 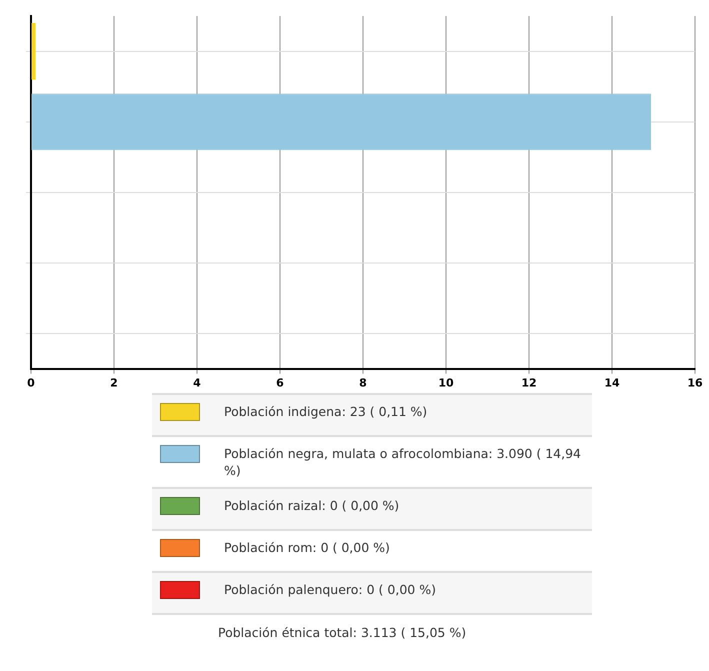 What do you see at coordinates (326, 411) in the screenshot?
I see `legend-label: Población indigena: 23 ( 0,11 %)` at bounding box center [326, 411].